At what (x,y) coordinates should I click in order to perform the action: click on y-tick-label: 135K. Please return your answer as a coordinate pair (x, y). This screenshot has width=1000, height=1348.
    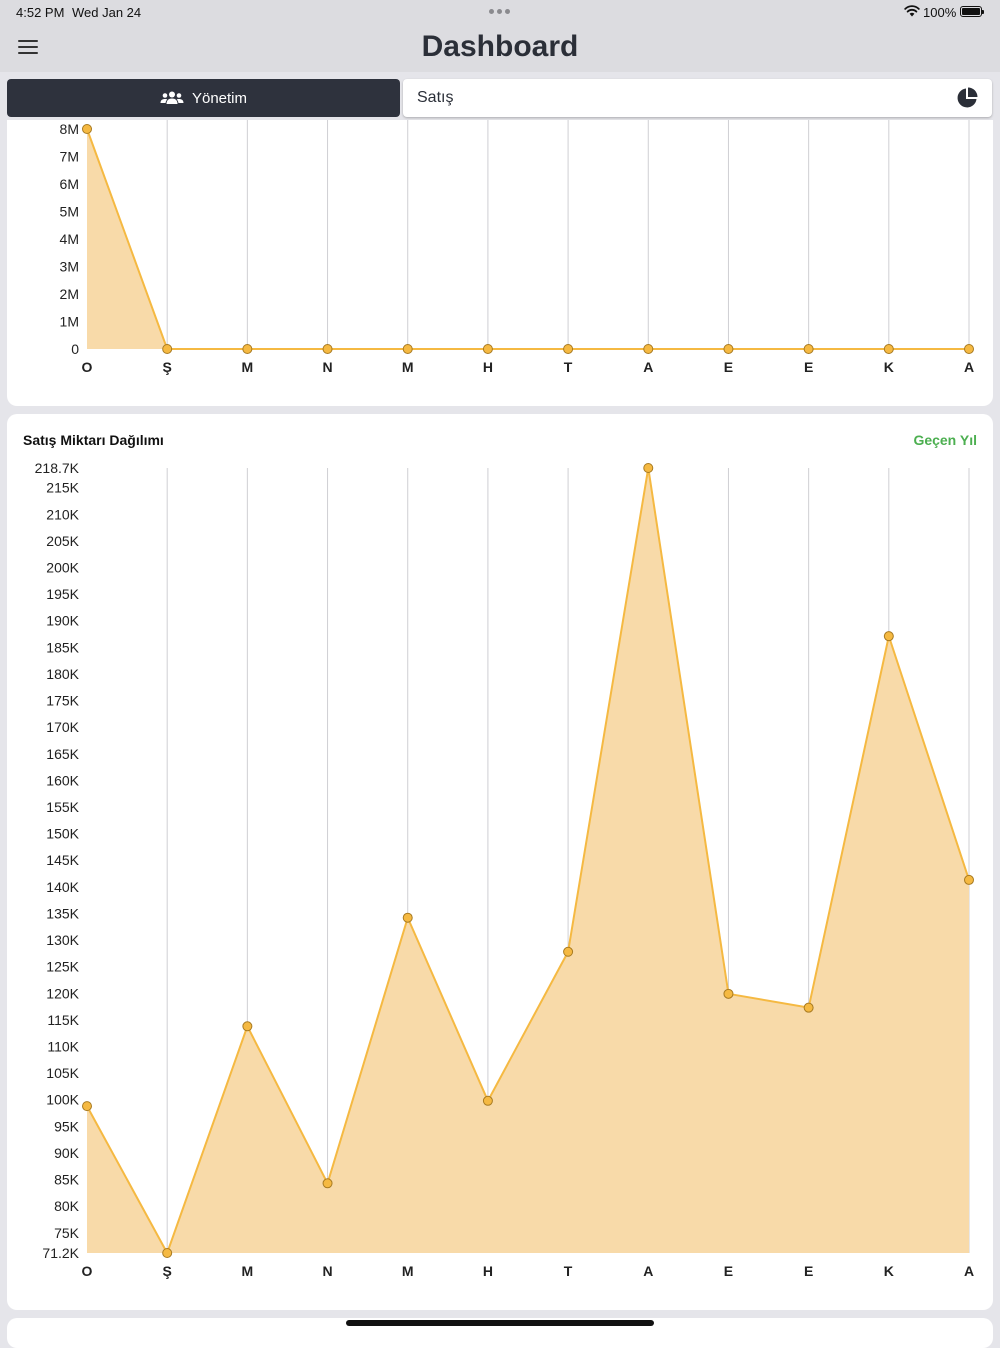
    Looking at the image, I should click on (62, 913).